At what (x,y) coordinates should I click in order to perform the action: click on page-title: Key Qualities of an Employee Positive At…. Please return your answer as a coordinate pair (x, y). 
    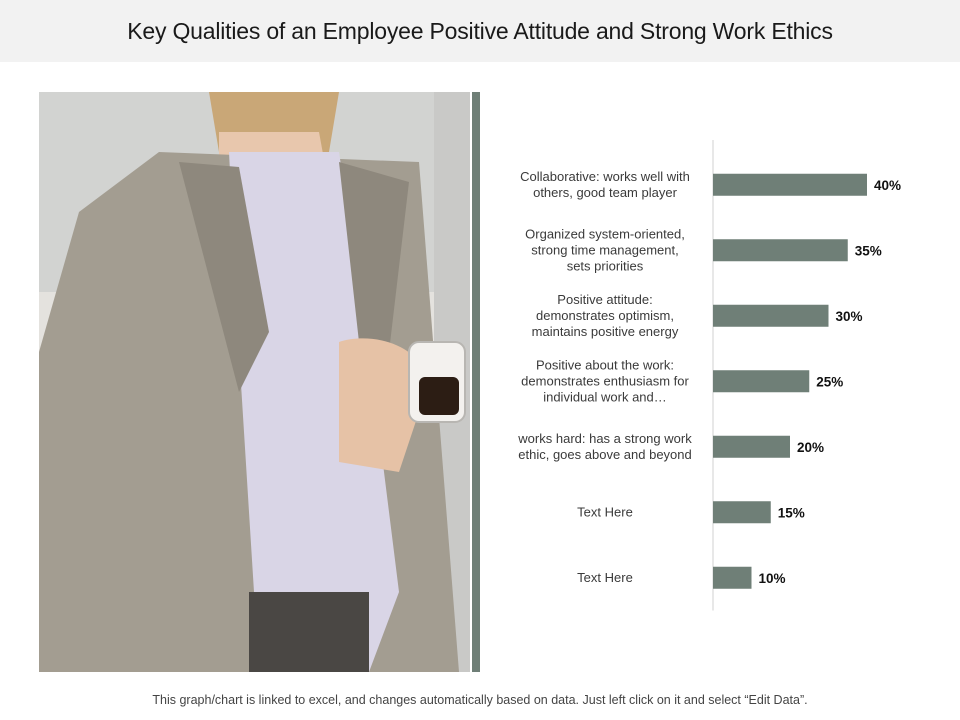
    Looking at the image, I should click on (480, 30).